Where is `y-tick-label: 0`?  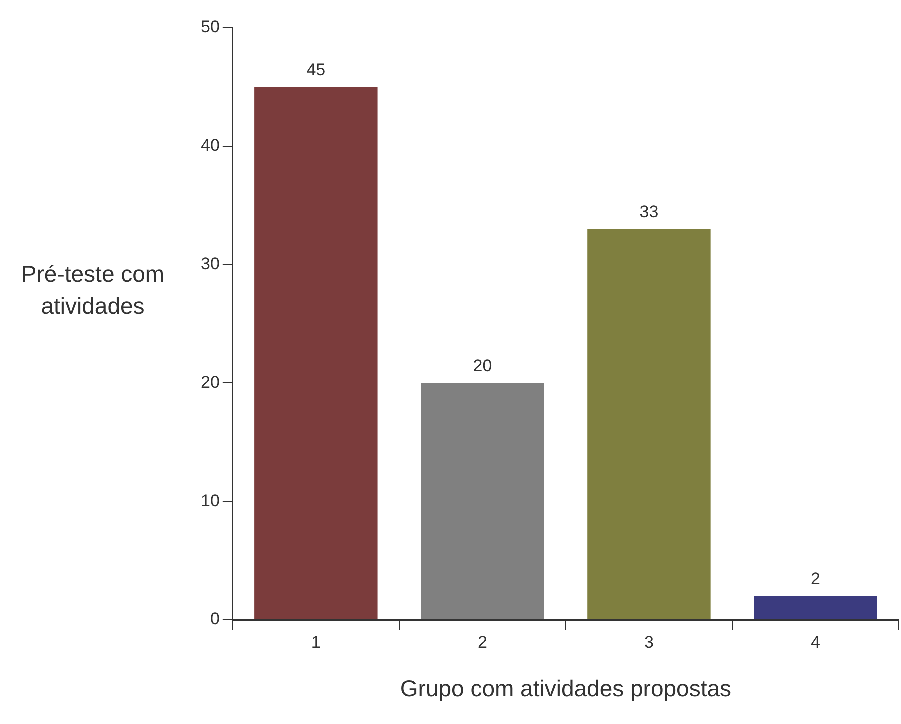
y-tick-label: 0 is located at coordinates (215, 619).